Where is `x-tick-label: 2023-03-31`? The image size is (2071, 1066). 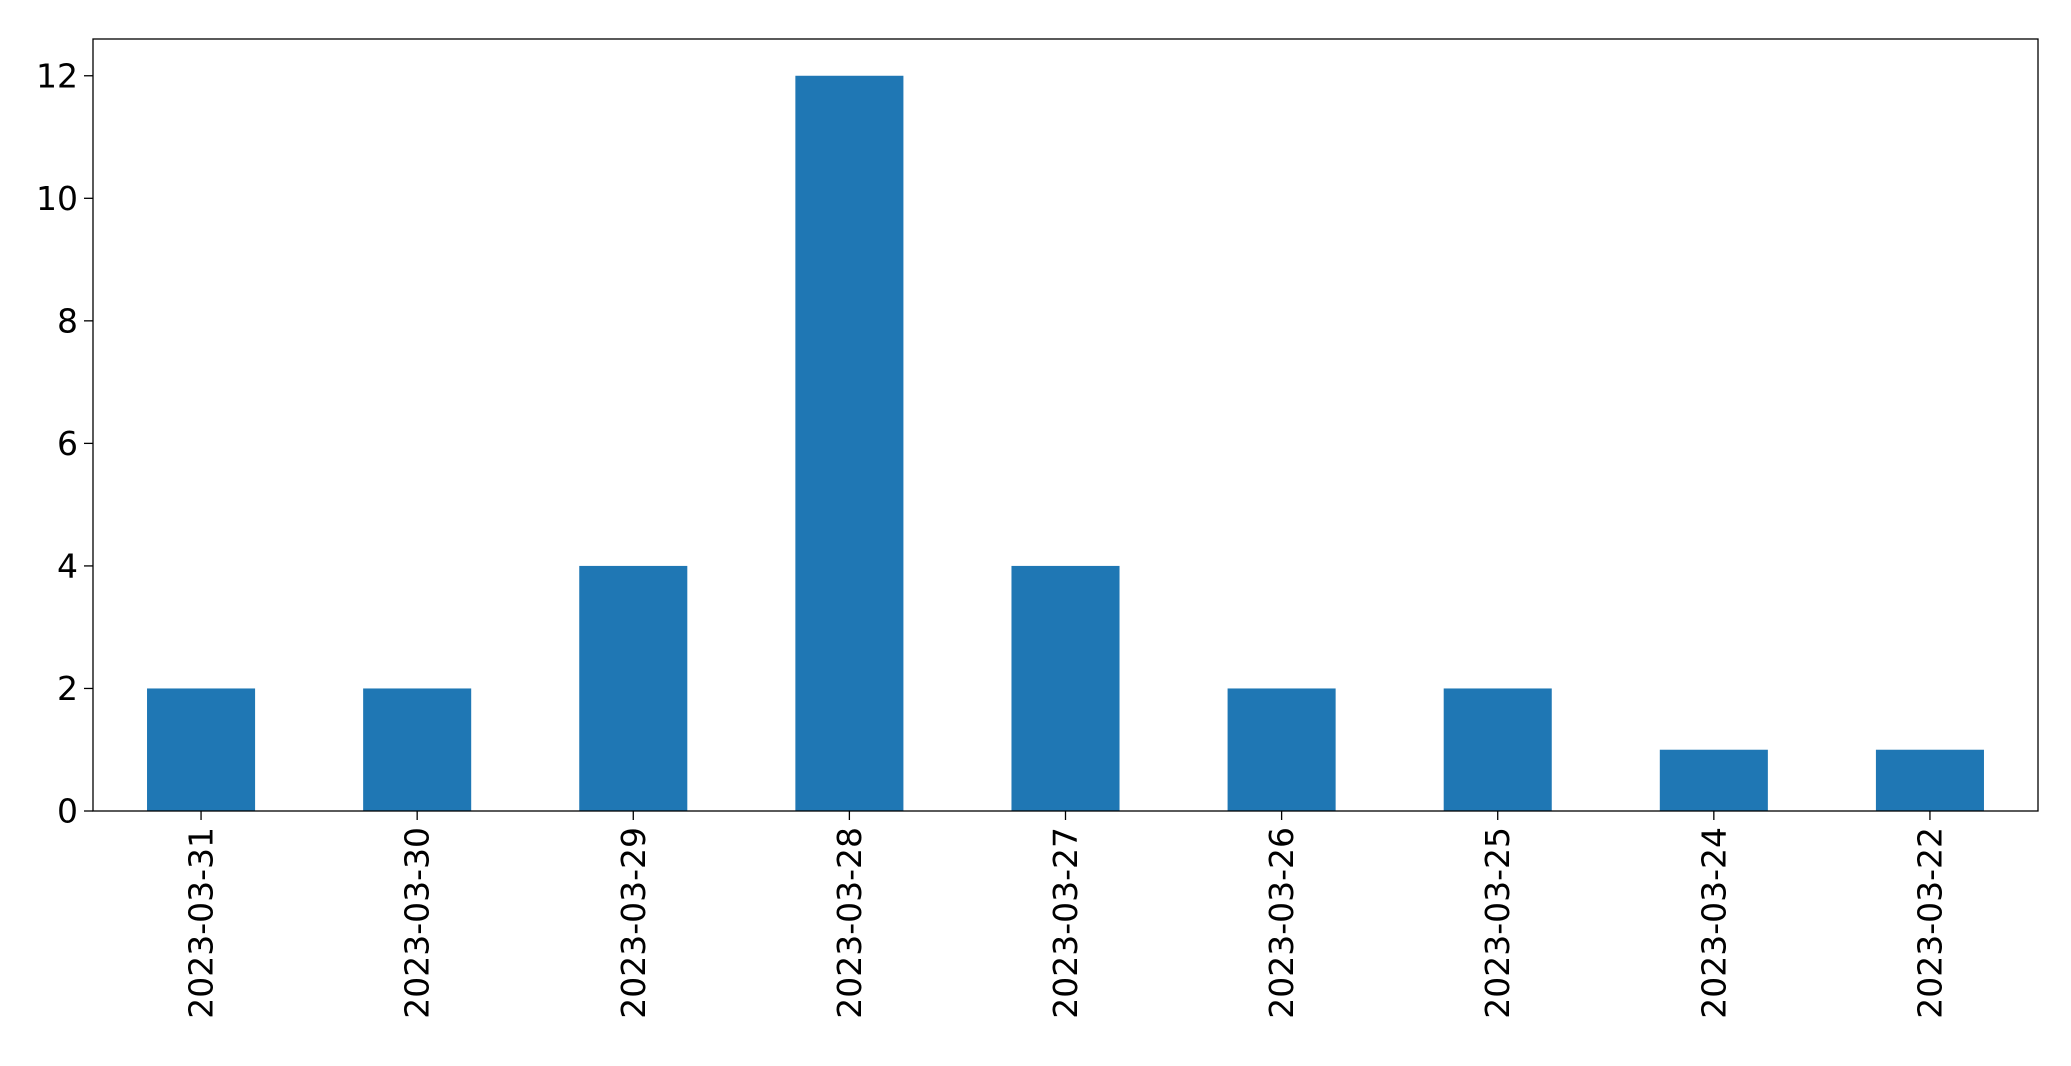 x-tick-label: 2023-03-31 is located at coordinates (201, 923).